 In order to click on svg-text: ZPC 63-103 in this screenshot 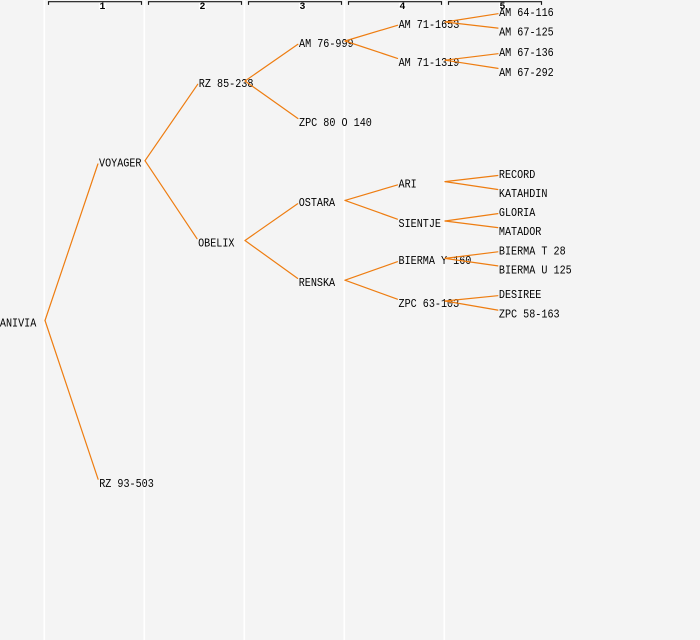, I will do `click(429, 304)`.